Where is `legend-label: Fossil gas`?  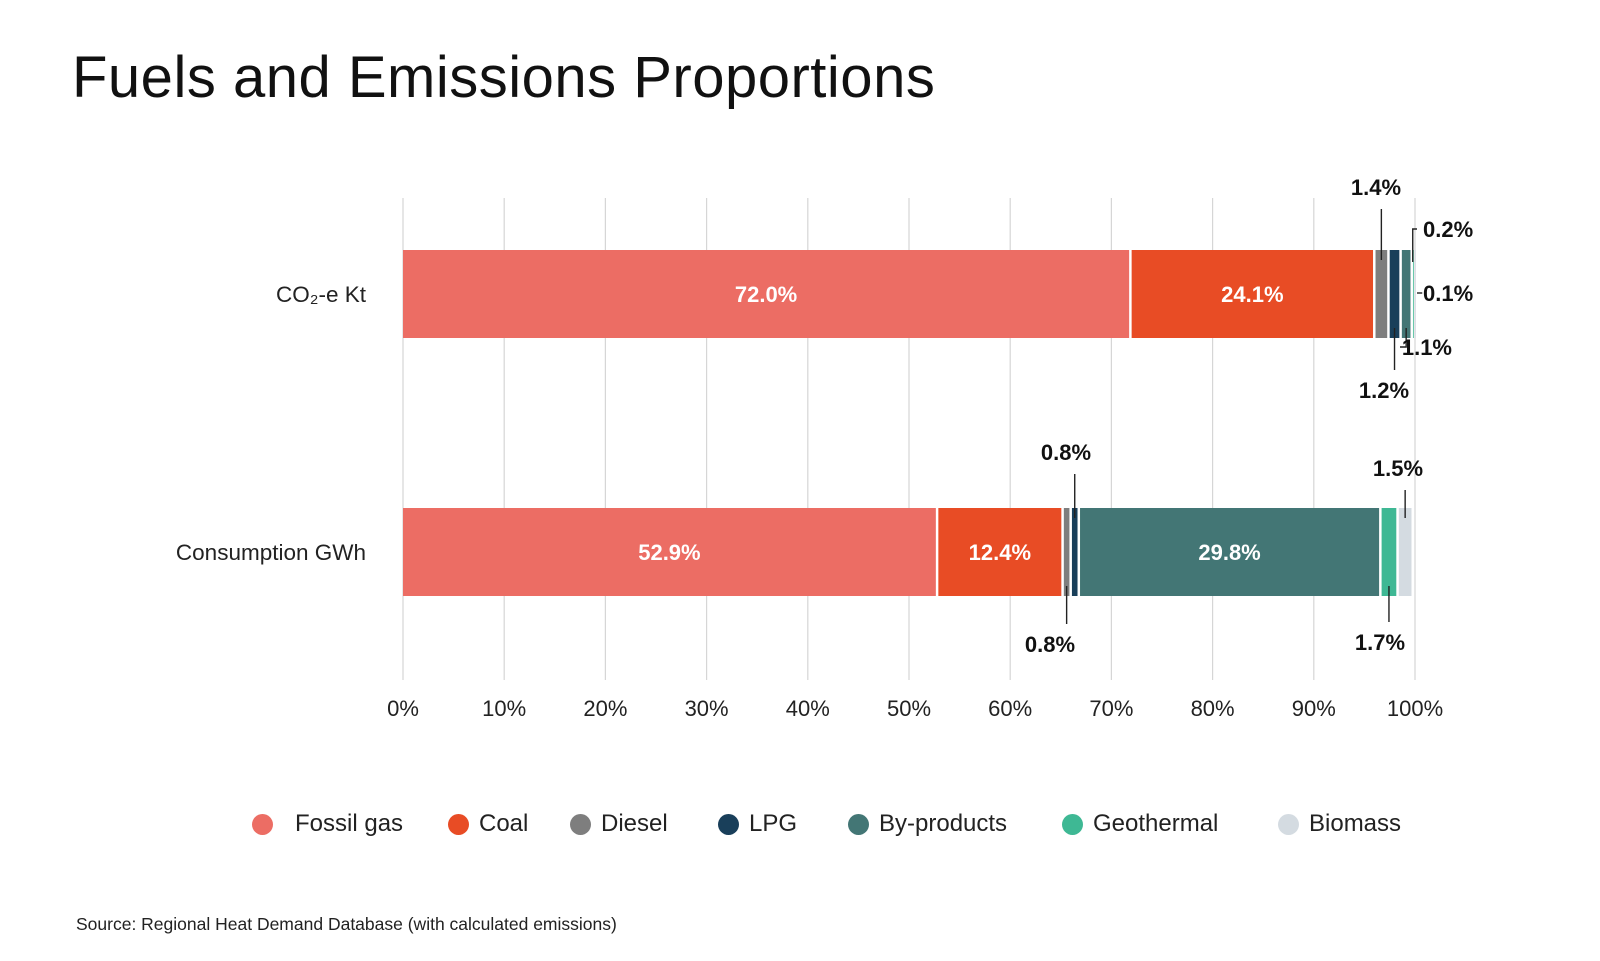
legend-label: Fossil gas is located at coordinates (349, 823).